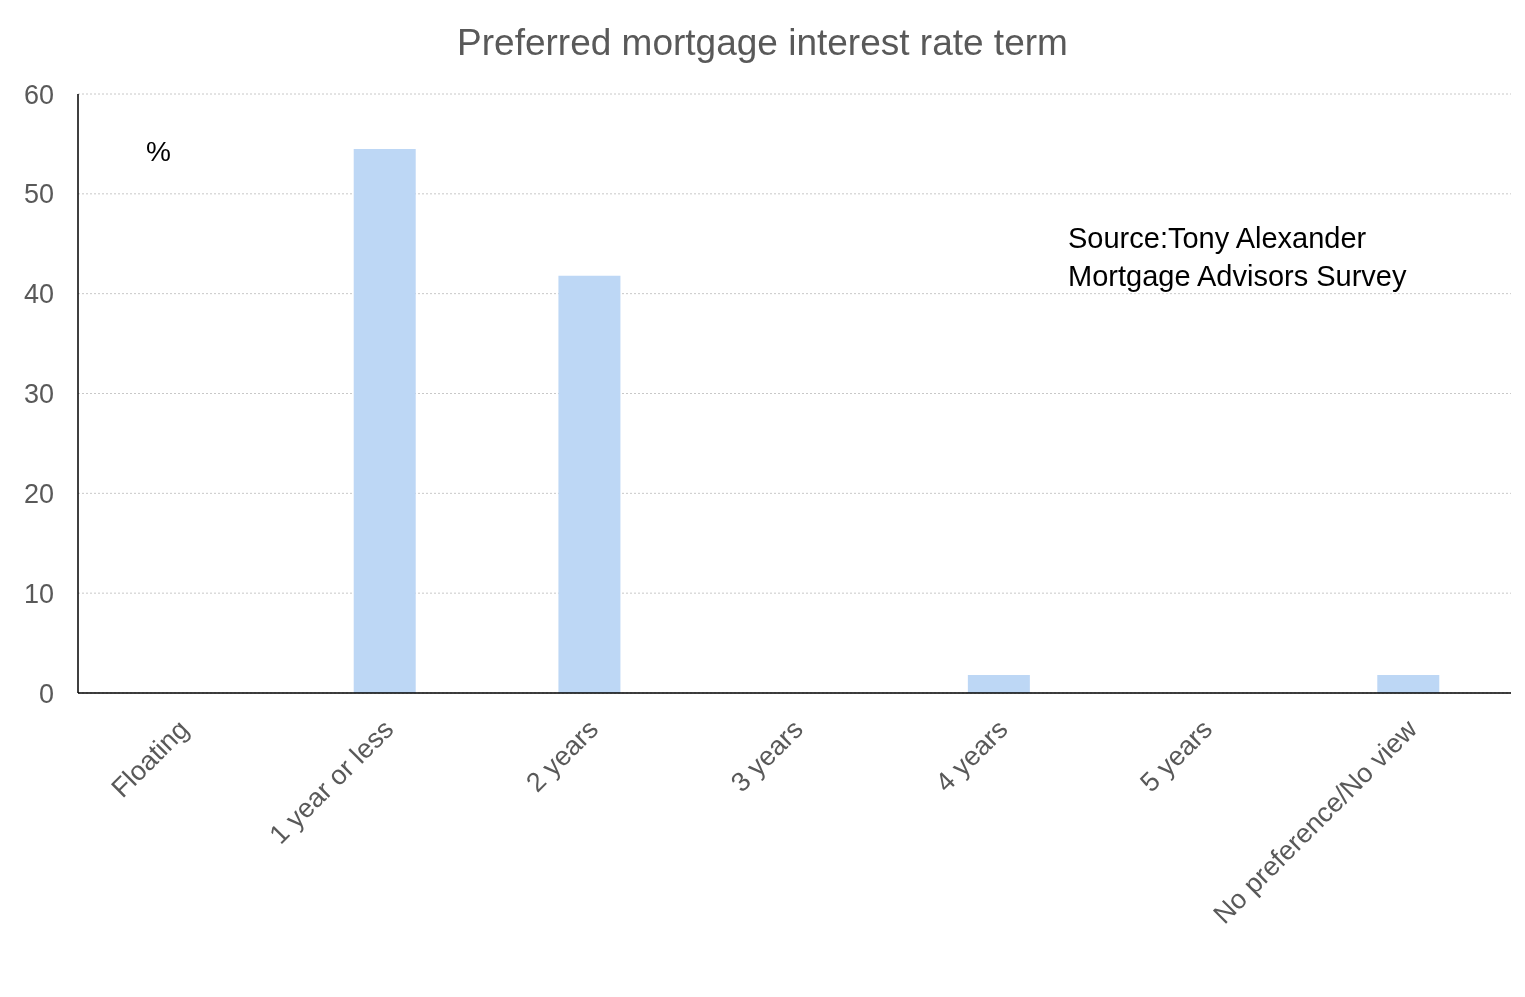  What do you see at coordinates (1238, 257) in the screenshot?
I see `annotation: Source:Tony Alexander Mortgage Advisors Survey` at bounding box center [1238, 257].